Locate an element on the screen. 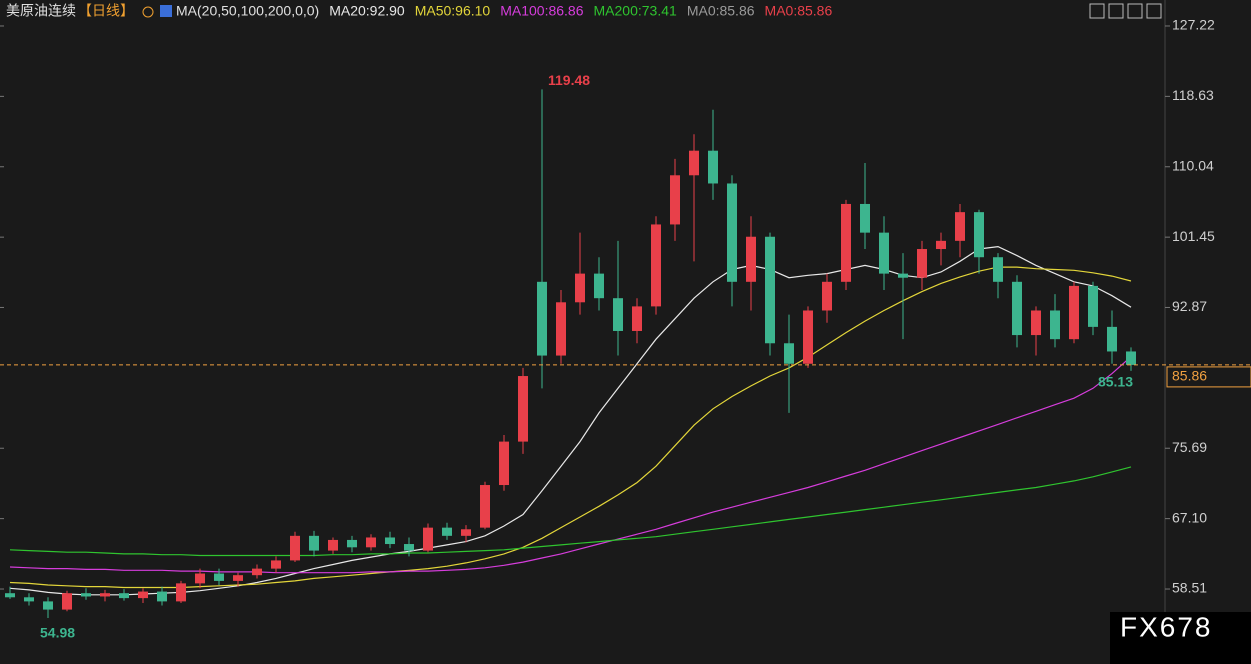 This screenshot has width=1251, height=664. indicator: MA(20,50,100,200,0,0) is located at coordinates (247, 11).